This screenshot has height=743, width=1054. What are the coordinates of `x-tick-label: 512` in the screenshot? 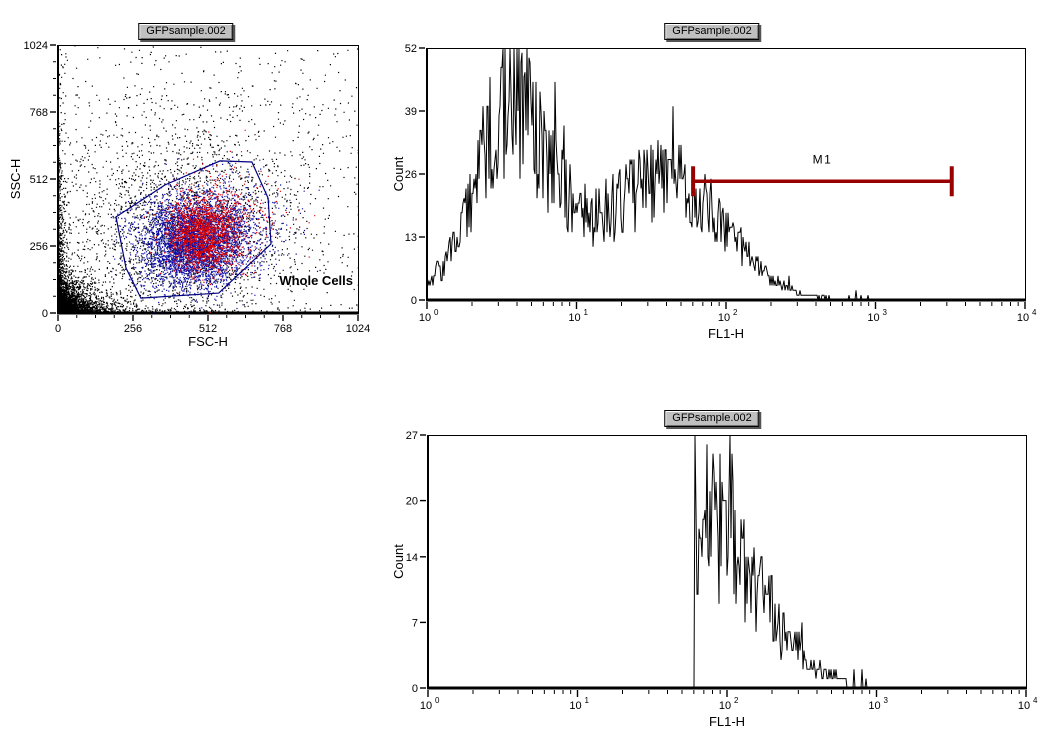 It's located at (208, 329).